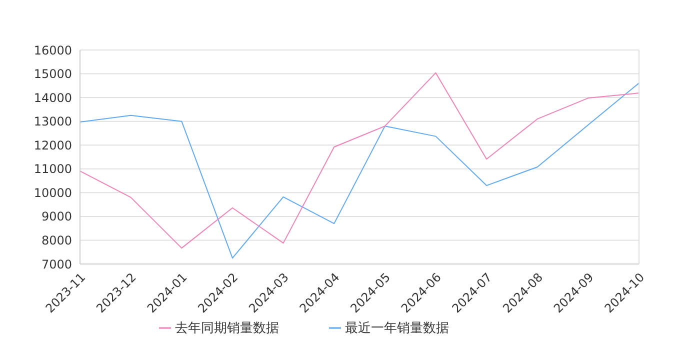 The height and width of the screenshot is (350, 680). Describe the element at coordinates (56, 240) in the screenshot. I see `y-tick-label: 8000` at that location.